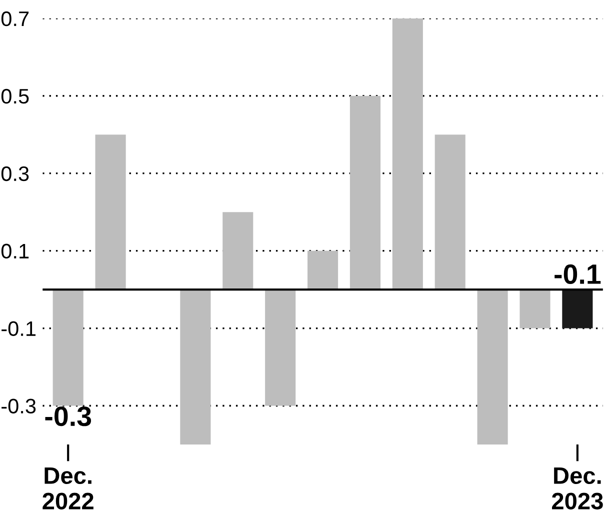 This screenshot has width=609, height=526. I want to click on y-tick-label: 0.5, so click(15, 96).